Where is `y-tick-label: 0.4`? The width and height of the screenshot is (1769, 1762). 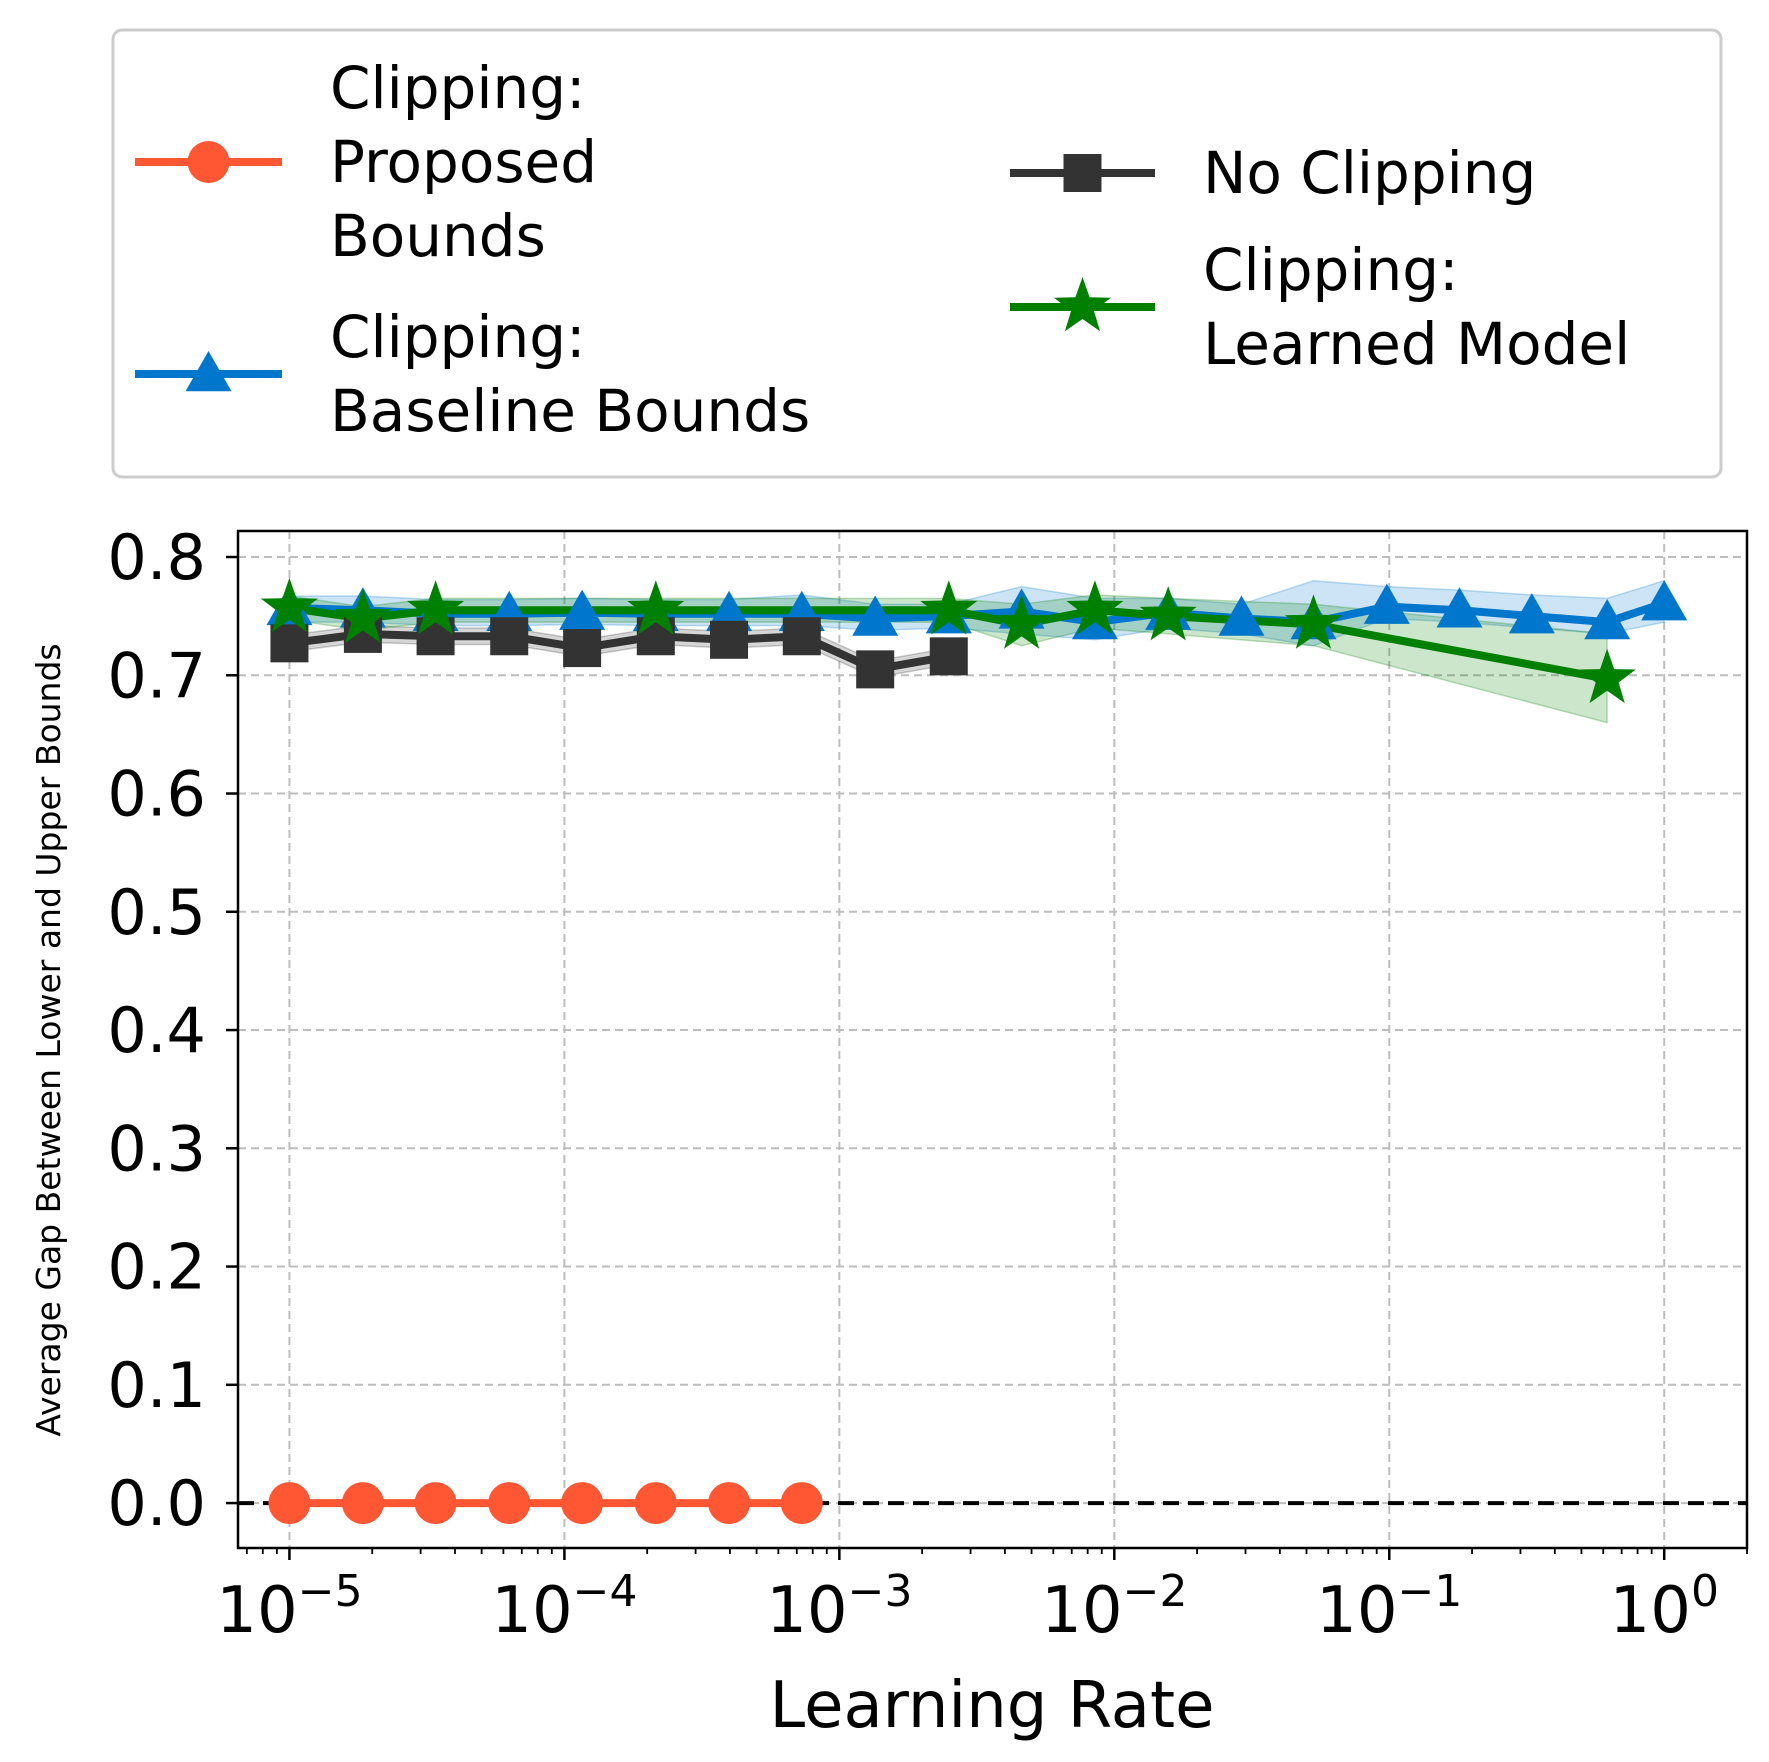
y-tick-label: 0.4 is located at coordinates (156, 1030).